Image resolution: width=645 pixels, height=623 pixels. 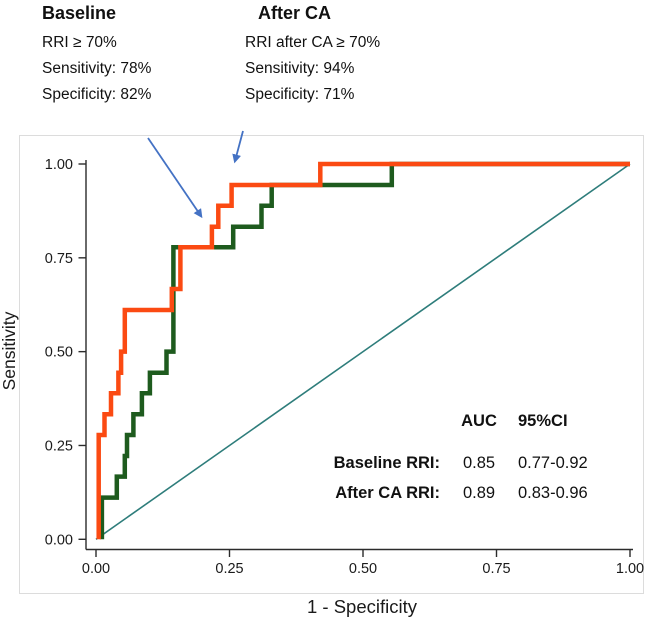 What do you see at coordinates (300, 94) in the screenshot?
I see `after-ca-specificity-text: Specificity: 71%` at bounding box center [300, 94].